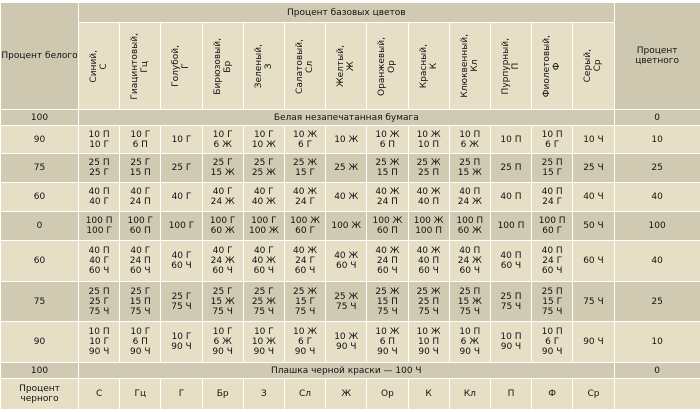  I want to click on column-code: Бр, so click(228, 66).